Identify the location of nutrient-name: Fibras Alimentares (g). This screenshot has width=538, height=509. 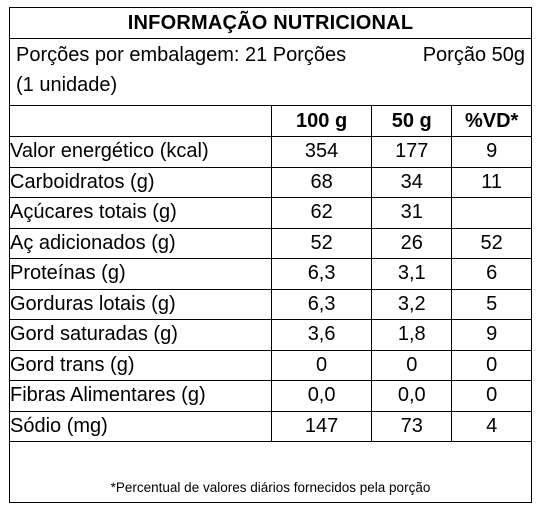
(141, 396).